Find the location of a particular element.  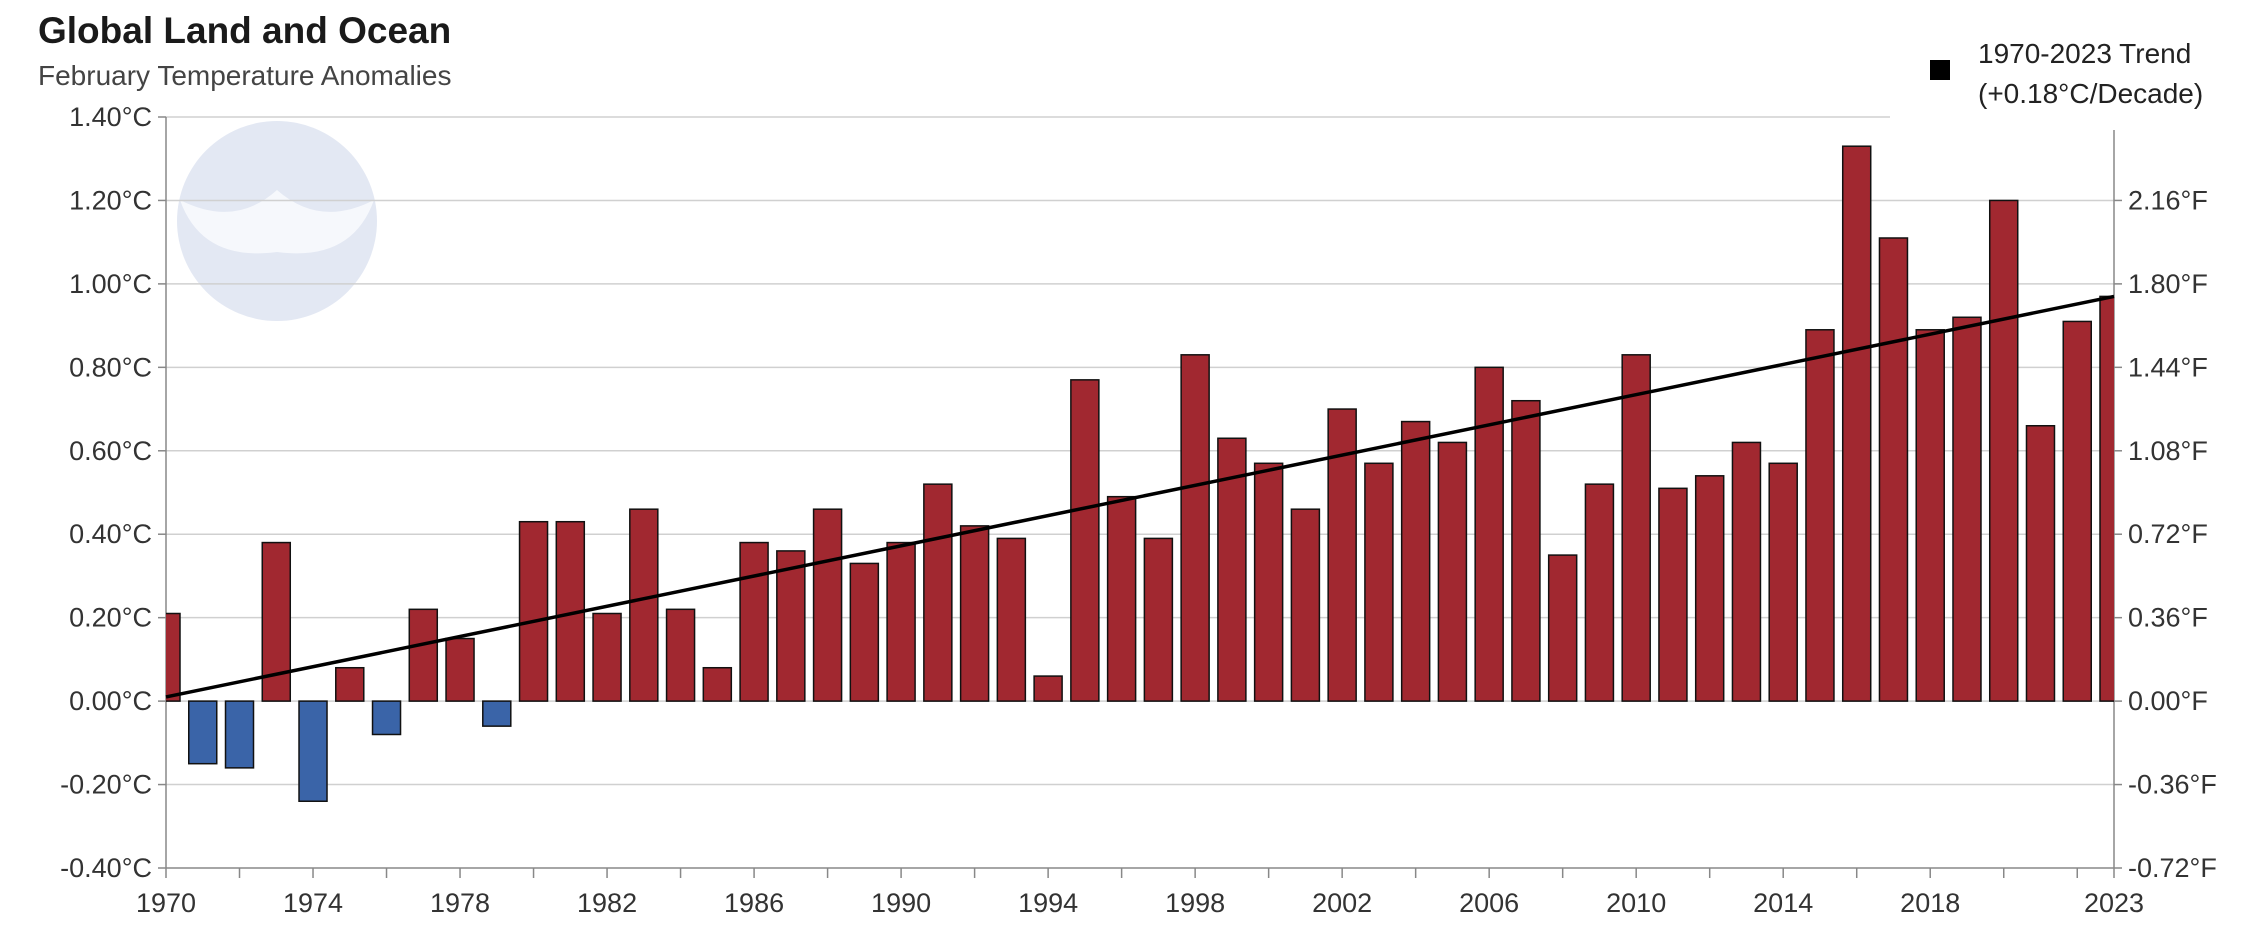

y-right-tick-label: 2.16°F is located at coordinates (2168, 200).